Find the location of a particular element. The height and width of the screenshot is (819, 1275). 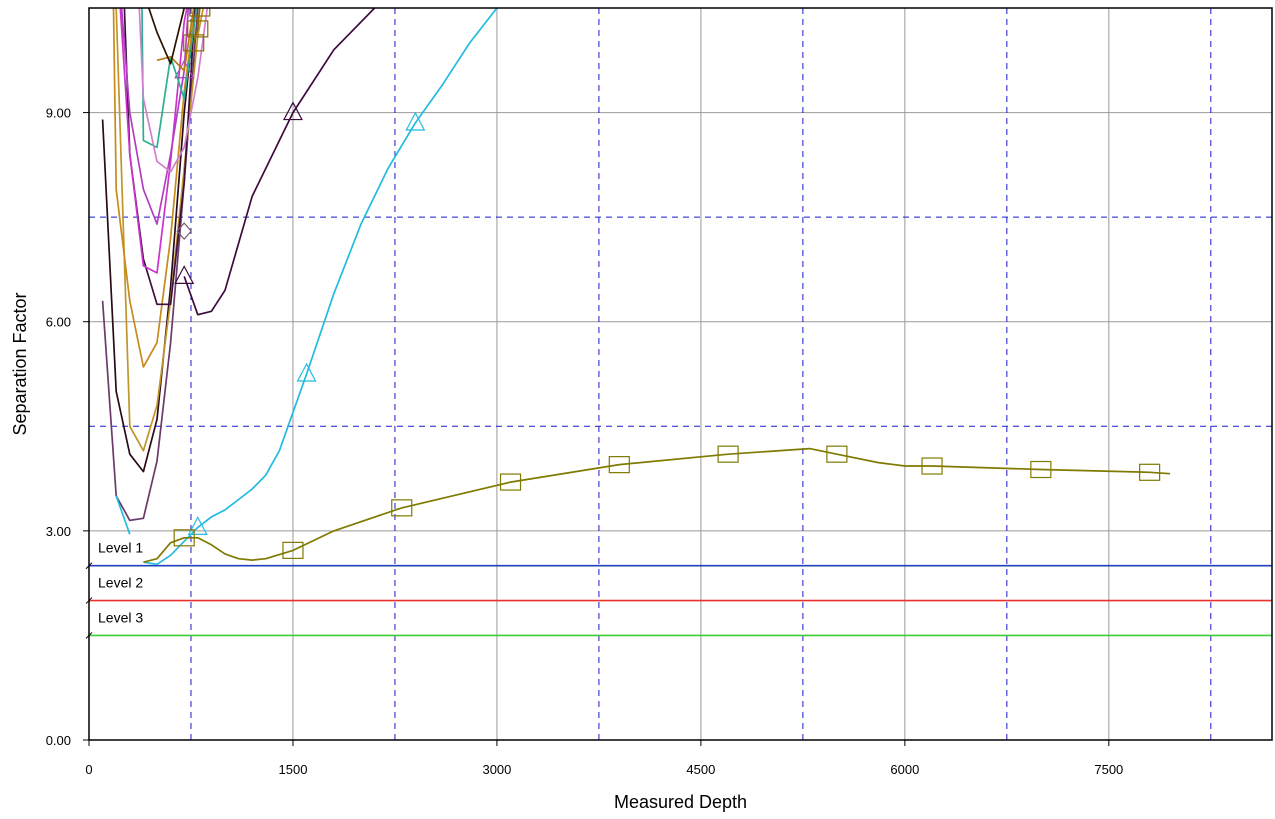

x-tick-label: 0 is located at coordinates (88, 769).